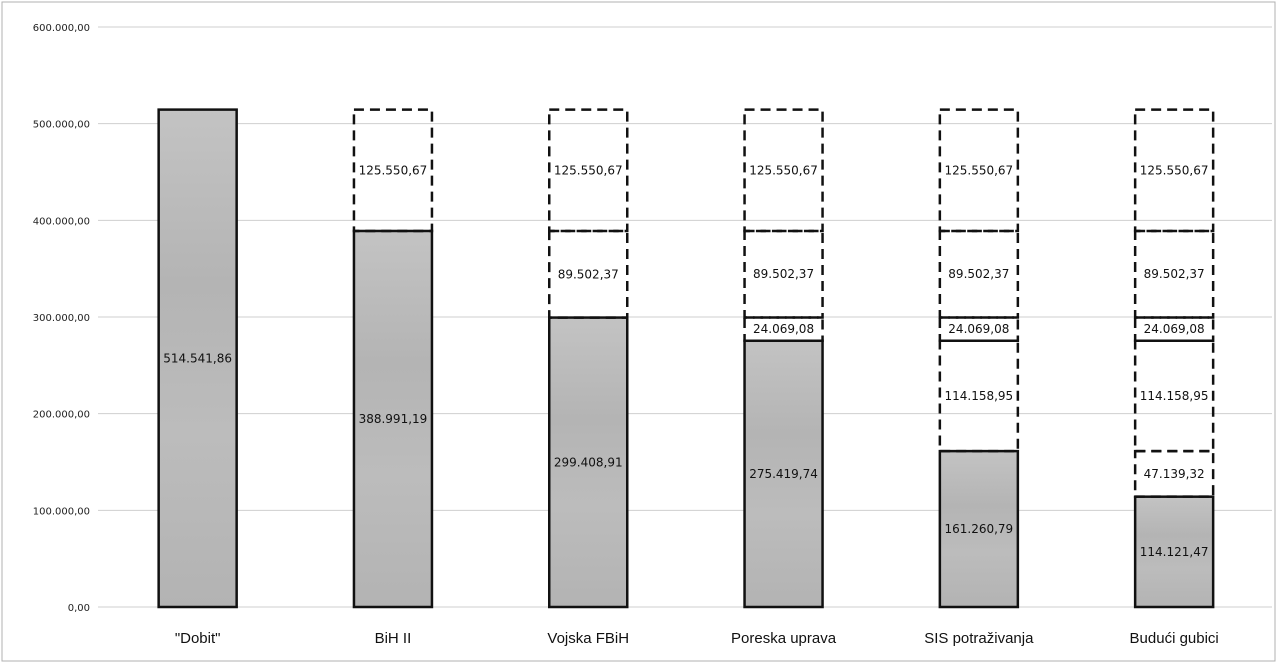 The height and width of the screenshot is (668, 1277). What do you see at coordinates (978, 529) in the screenshot?
I see `data-label: 161.260,79` at bounding box center [978, 529].